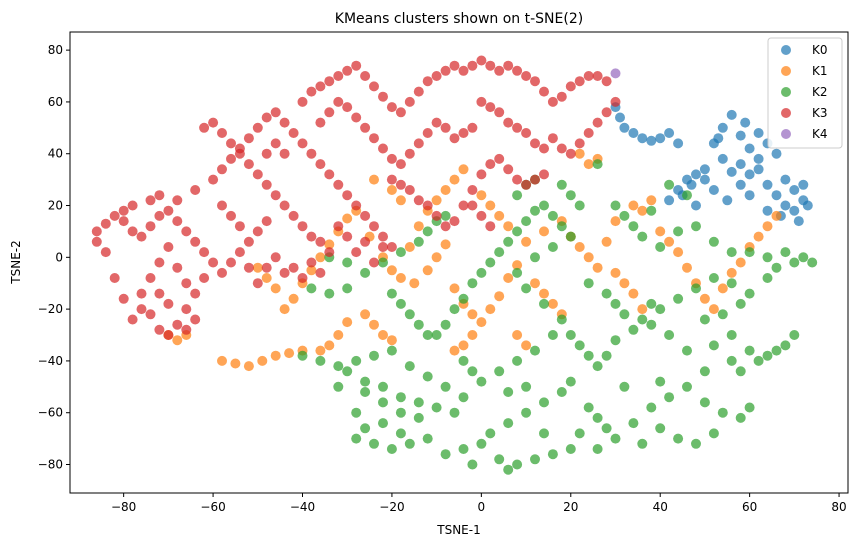  I want to click on legend-marker-K1, so click(786, 71).